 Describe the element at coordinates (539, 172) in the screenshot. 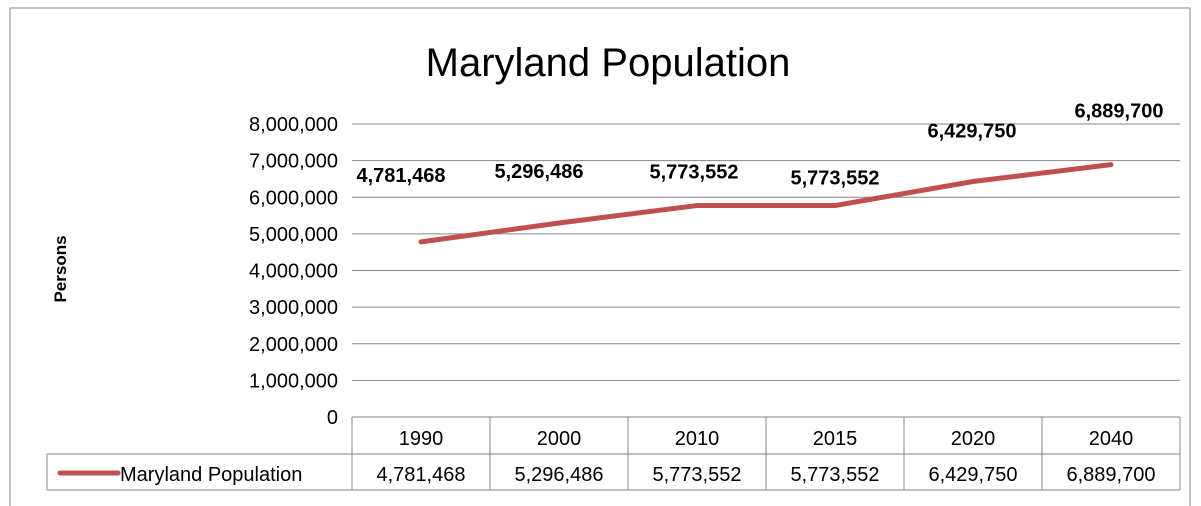

I see `data-label: 5,296,486` at that location.